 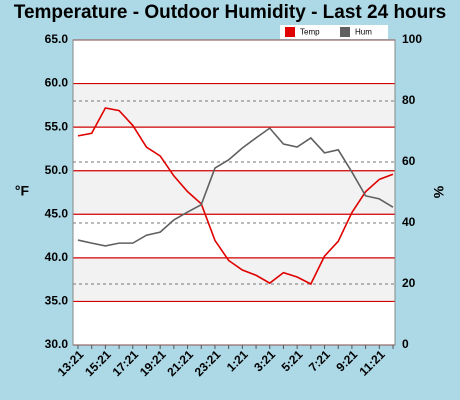 What do you see at coordinates (22, 191) in the screenshot?
I see `y-axis-label: °F` at bounding box center [22, 191].